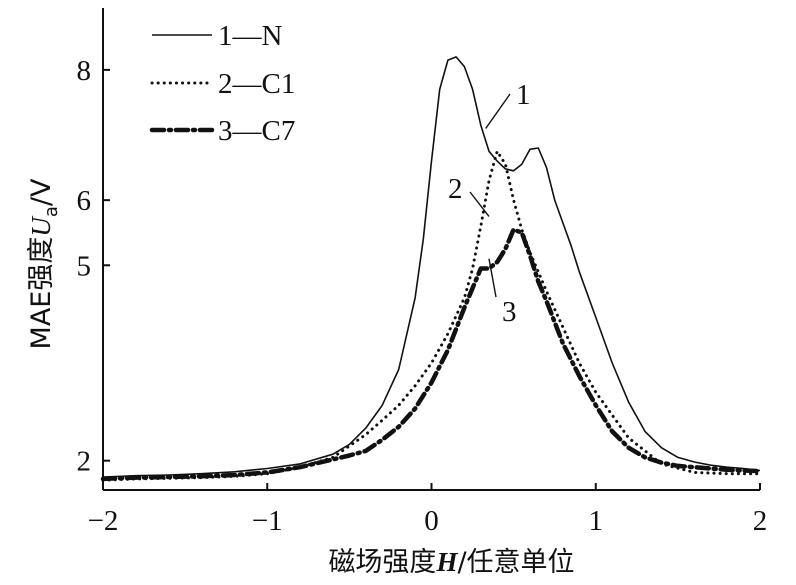  I want to click on legend: 1—N 2—C1 3—C7, so click(222, 83).